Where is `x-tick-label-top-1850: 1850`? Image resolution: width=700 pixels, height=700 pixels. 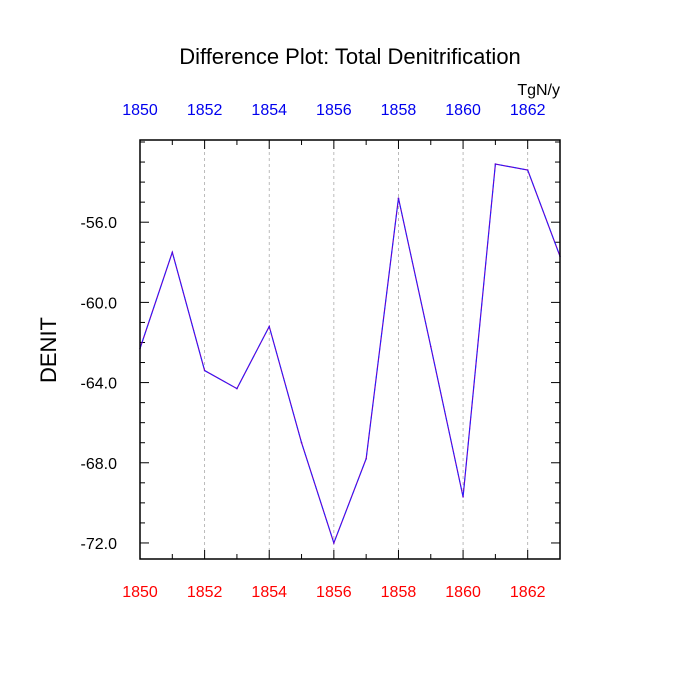
x-tick-label-top-1850: 1850 is located at coordinates (140, 110).